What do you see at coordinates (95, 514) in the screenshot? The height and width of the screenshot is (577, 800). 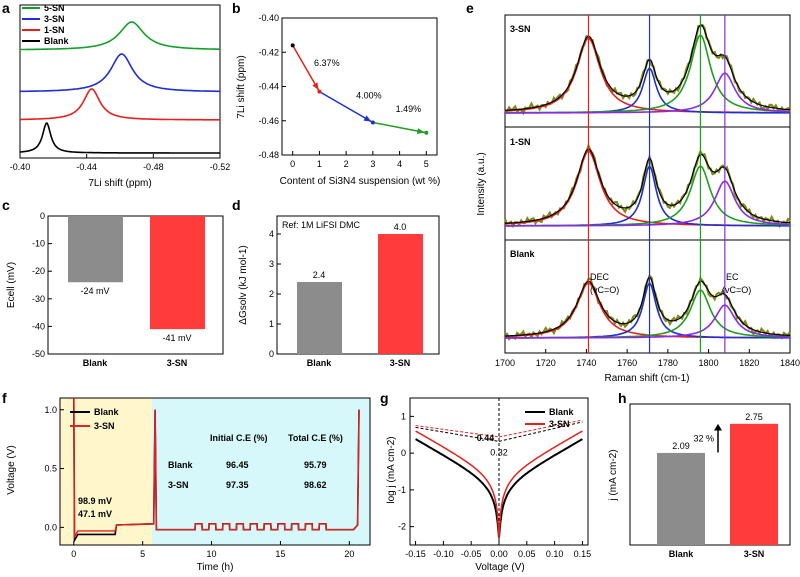 I see `panel-f-overpotential-3sn: 47.1 mV` at bounding box center [95, 514].